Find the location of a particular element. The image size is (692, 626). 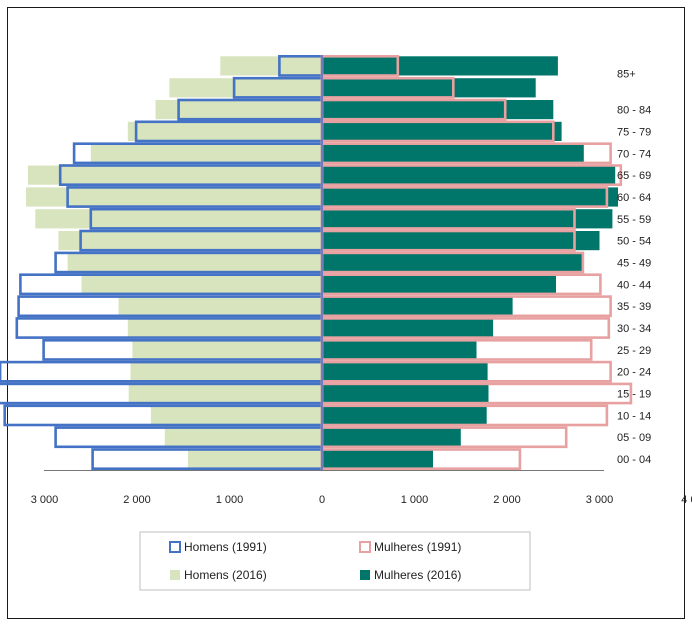

homens-2016-legend-swatch is located at coordinates (175, 575).